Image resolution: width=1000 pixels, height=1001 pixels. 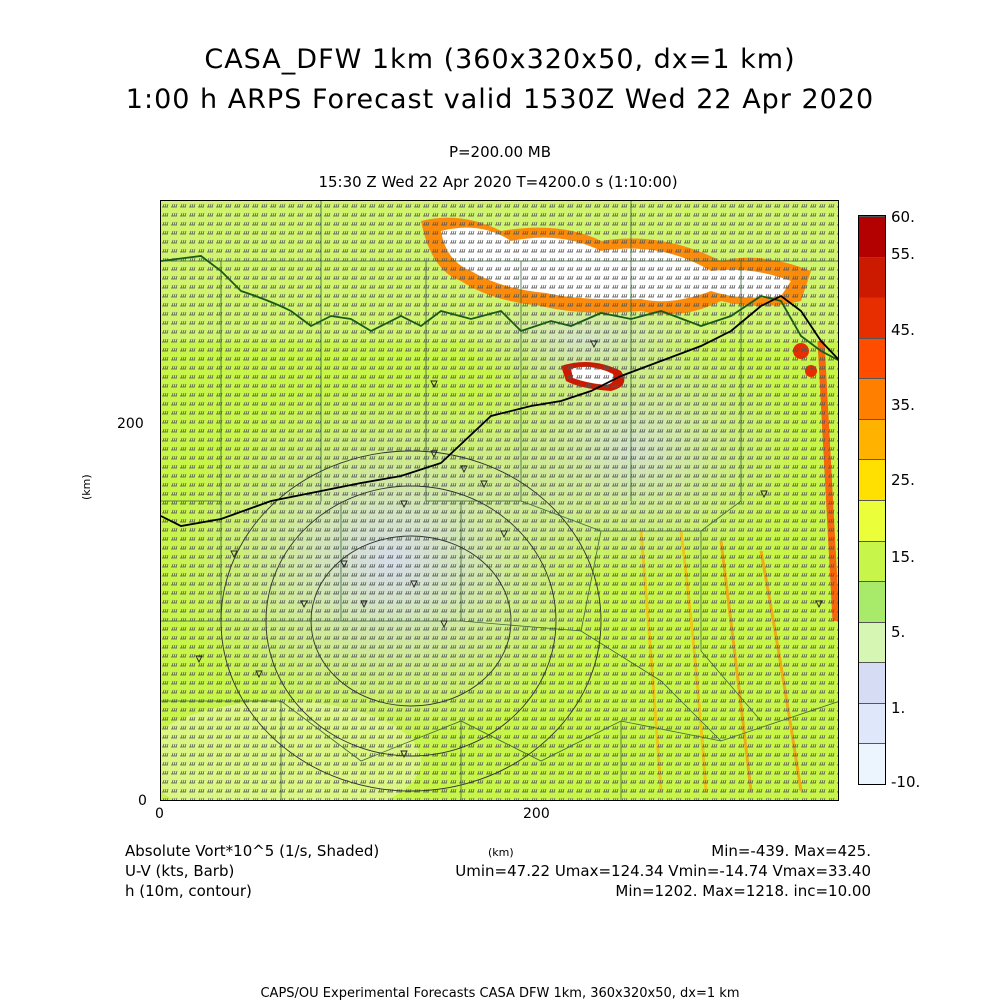 I want to click on colorbar-label: 35., so click(x=903, y=405).